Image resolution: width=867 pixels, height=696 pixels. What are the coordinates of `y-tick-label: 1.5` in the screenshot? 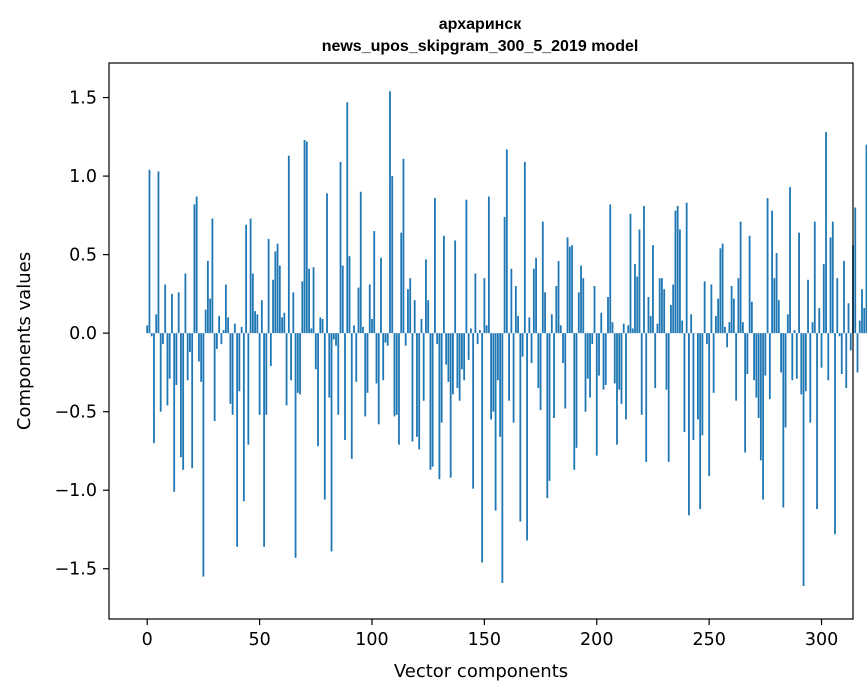 It's located at (83, 99).